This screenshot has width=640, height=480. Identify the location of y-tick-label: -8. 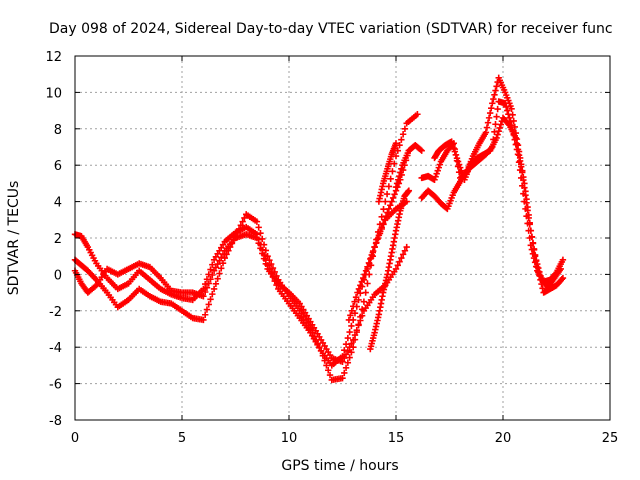
(55, 421).